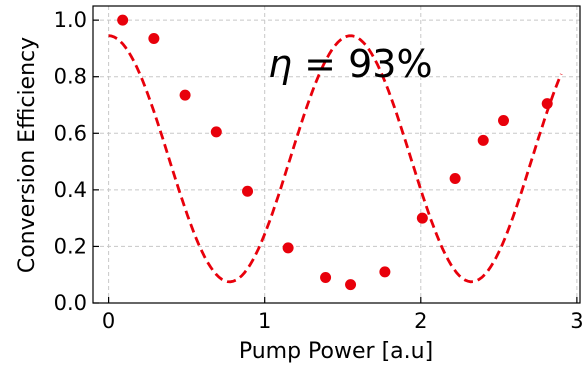 This screenshot has height=369, width=585. What do you see at coordinates (362, 64) in the screenshot?
I see `efficiency-value: = 93%` at bounding box center [362, 64].